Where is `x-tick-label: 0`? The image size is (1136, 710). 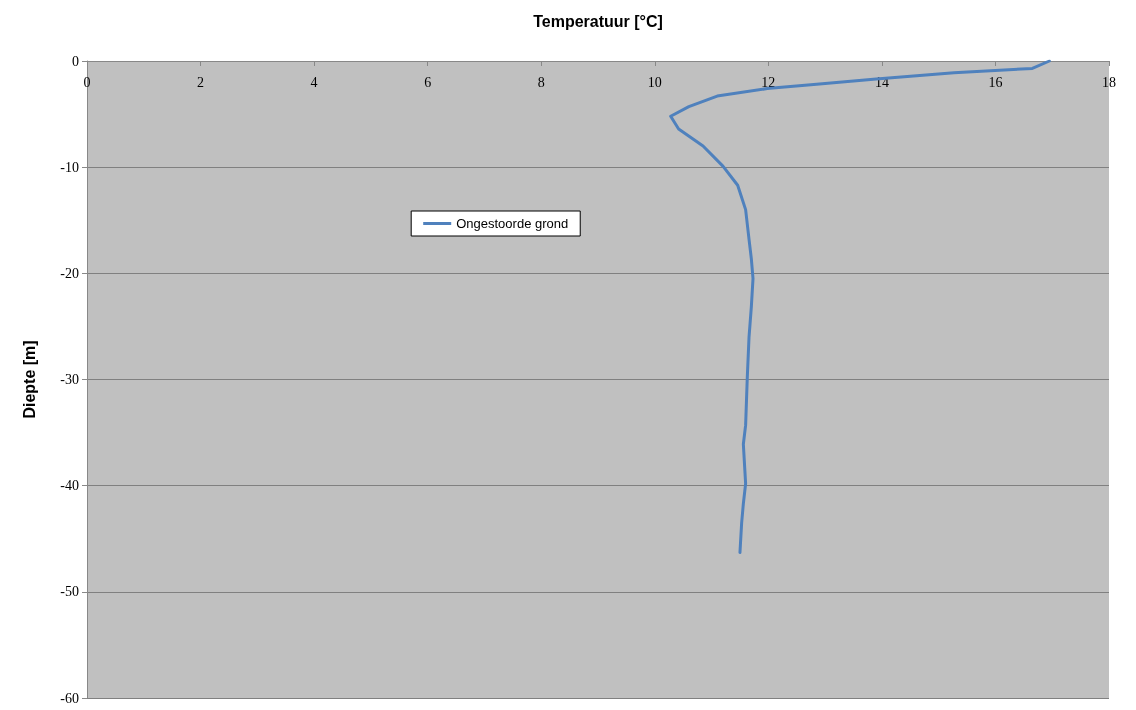 x-tick-label: 0 is located at coordinates (87, 82).